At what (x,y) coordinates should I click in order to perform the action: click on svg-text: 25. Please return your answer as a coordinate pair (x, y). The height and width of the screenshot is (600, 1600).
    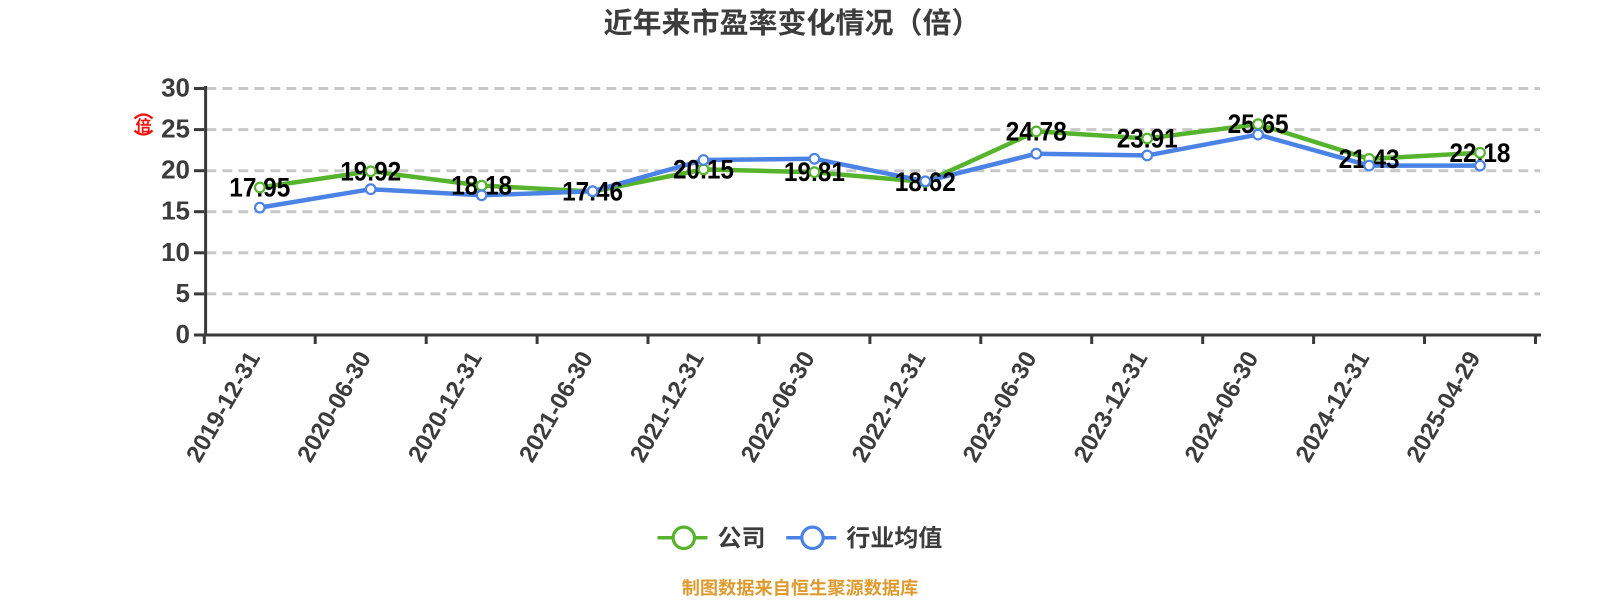
    Looking at the image, I should click on (175, 129).